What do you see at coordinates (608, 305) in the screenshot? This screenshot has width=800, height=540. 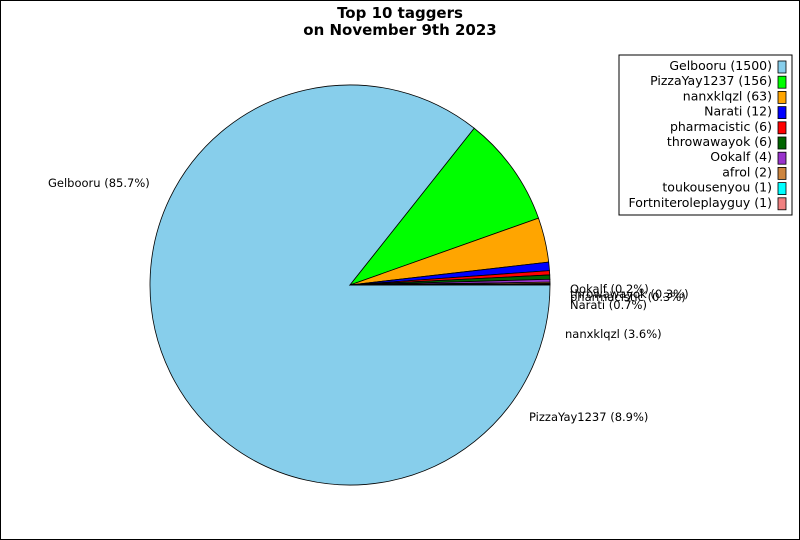 I see `slice-label-narati: Narati (0.7%)` at bounding box center [608, 305].